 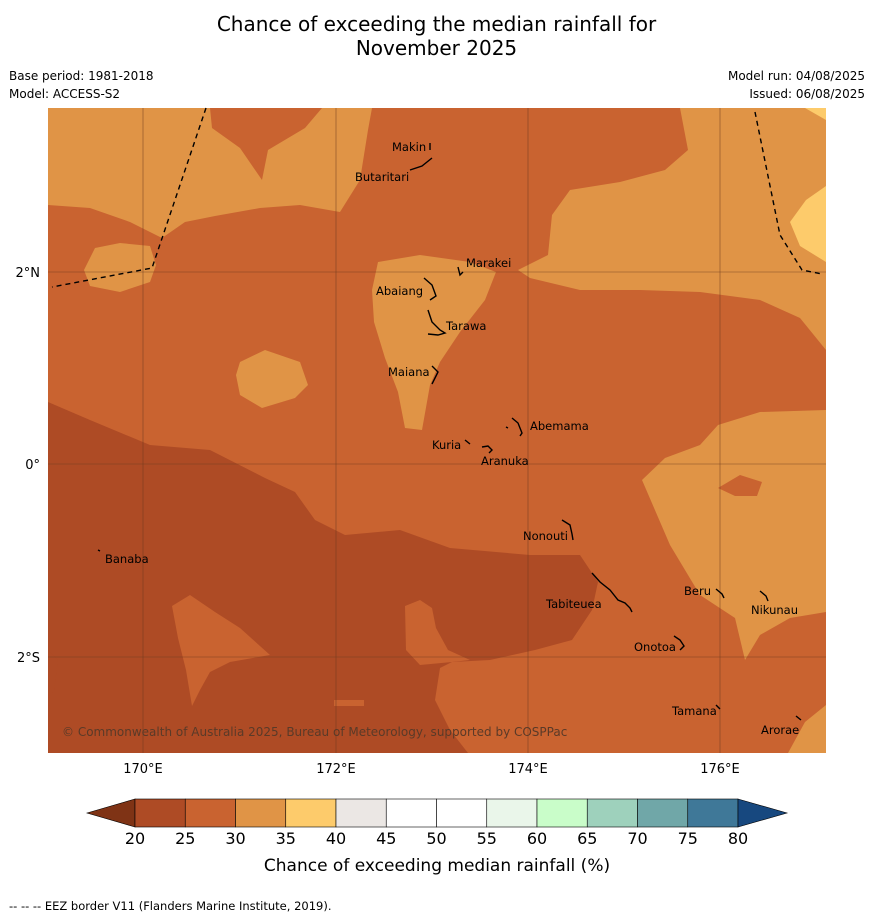 I want to click on nikunau-outline, so click(x=764, y=596).